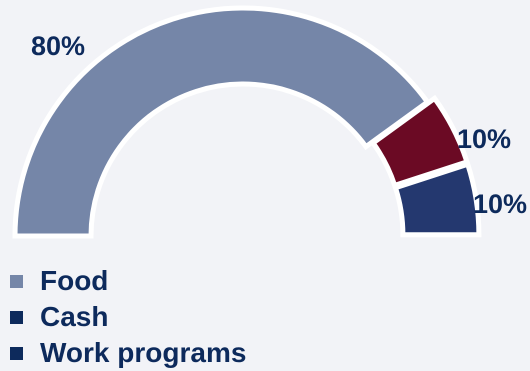  Describe the element at coordinates (58, 46) in the screenshot. I see `slice-label-food: 80%` at that location.